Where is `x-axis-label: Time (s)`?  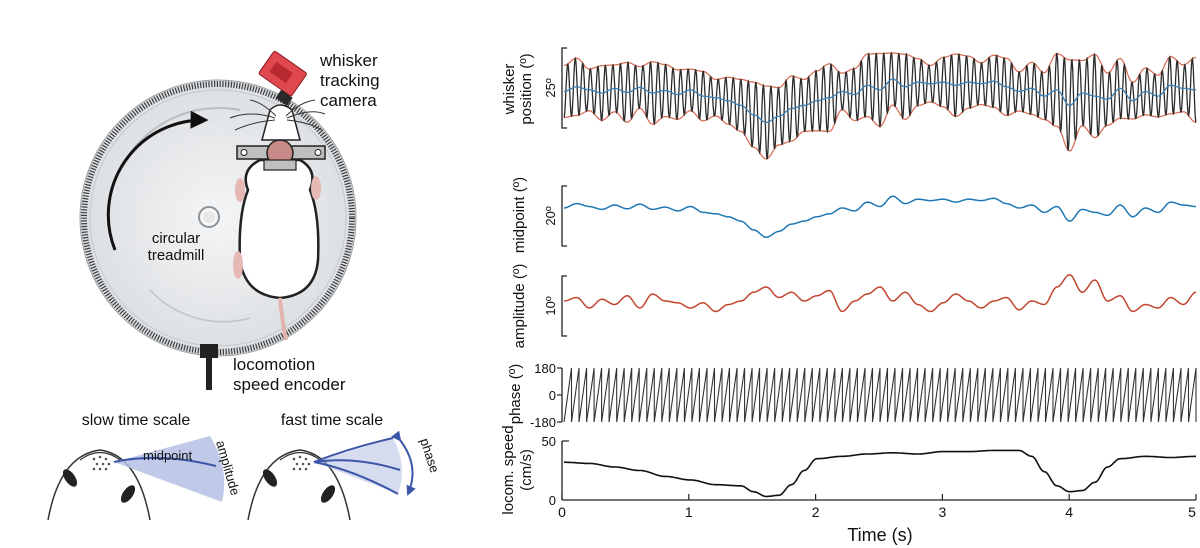 x-axis-label: Time (s) is located at coordinates (879, 535).